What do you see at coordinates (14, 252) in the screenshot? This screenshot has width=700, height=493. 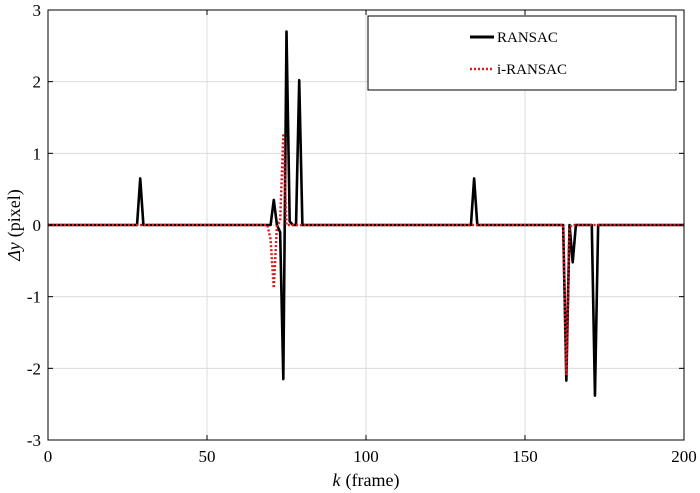 I see `y-axis-symbol: Δy` at bounding box center [14, 252].